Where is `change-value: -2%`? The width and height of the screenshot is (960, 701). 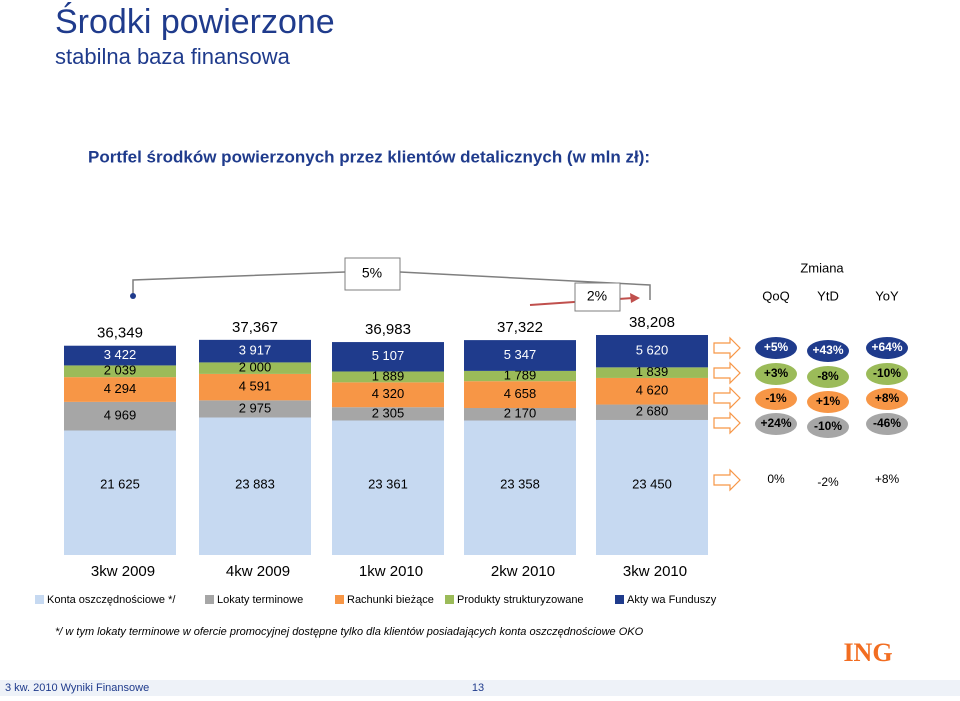 change-value: -2% is located at coordinates (828, 482).